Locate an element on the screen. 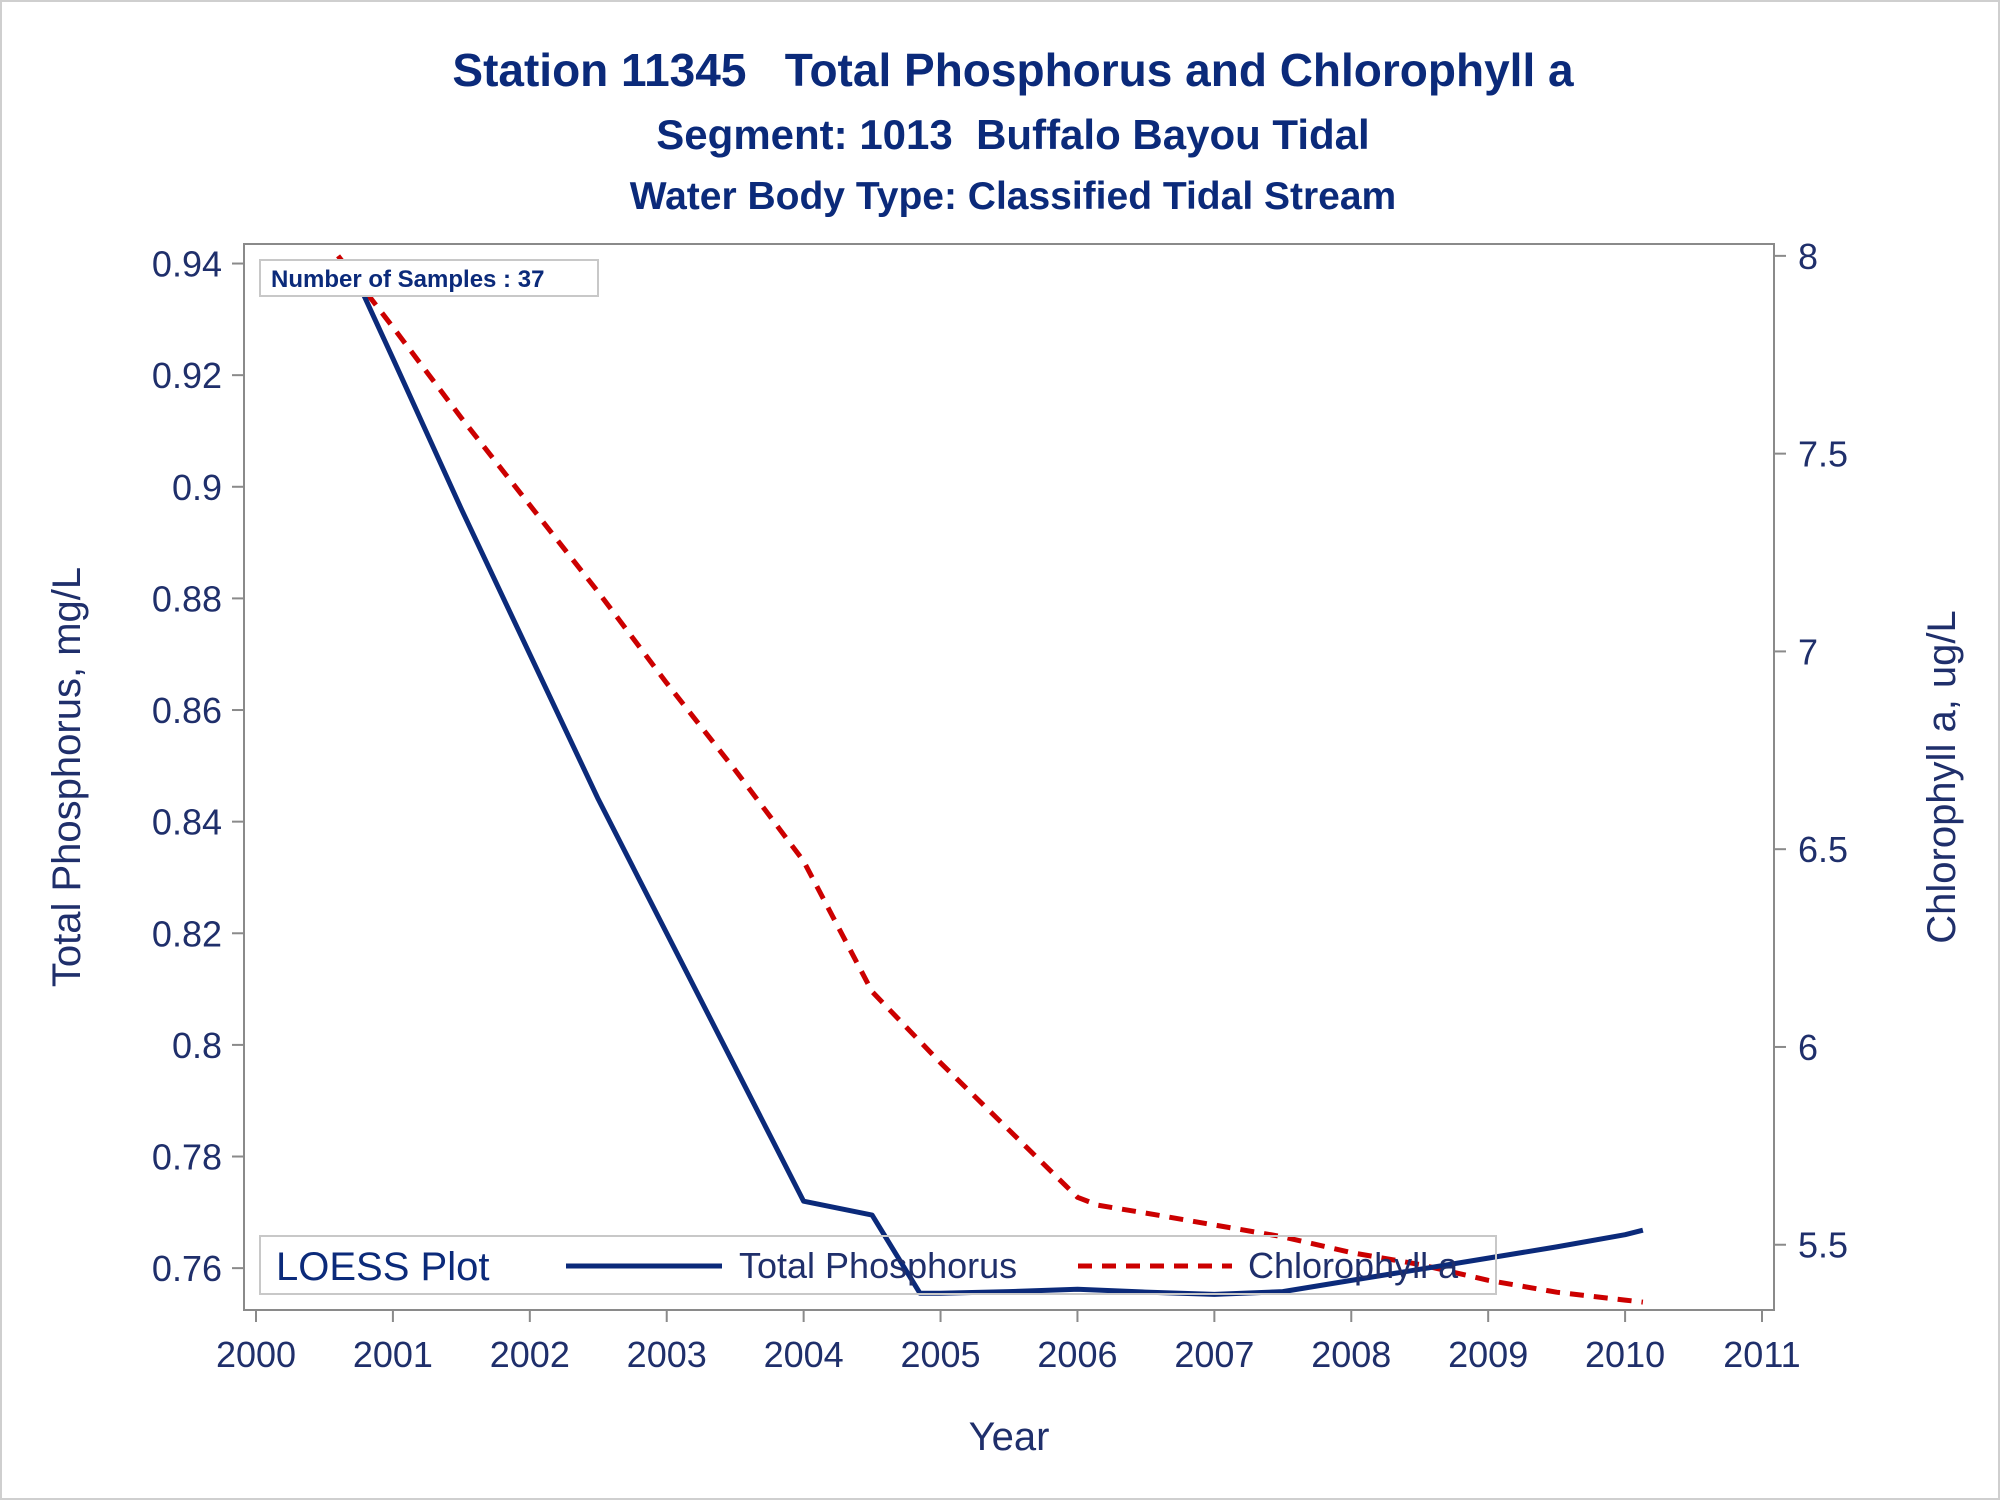 The height and width of the screenshot is (1503, 2000). y-left-tick-label: 0.86 is located at coordinates (187, 710).